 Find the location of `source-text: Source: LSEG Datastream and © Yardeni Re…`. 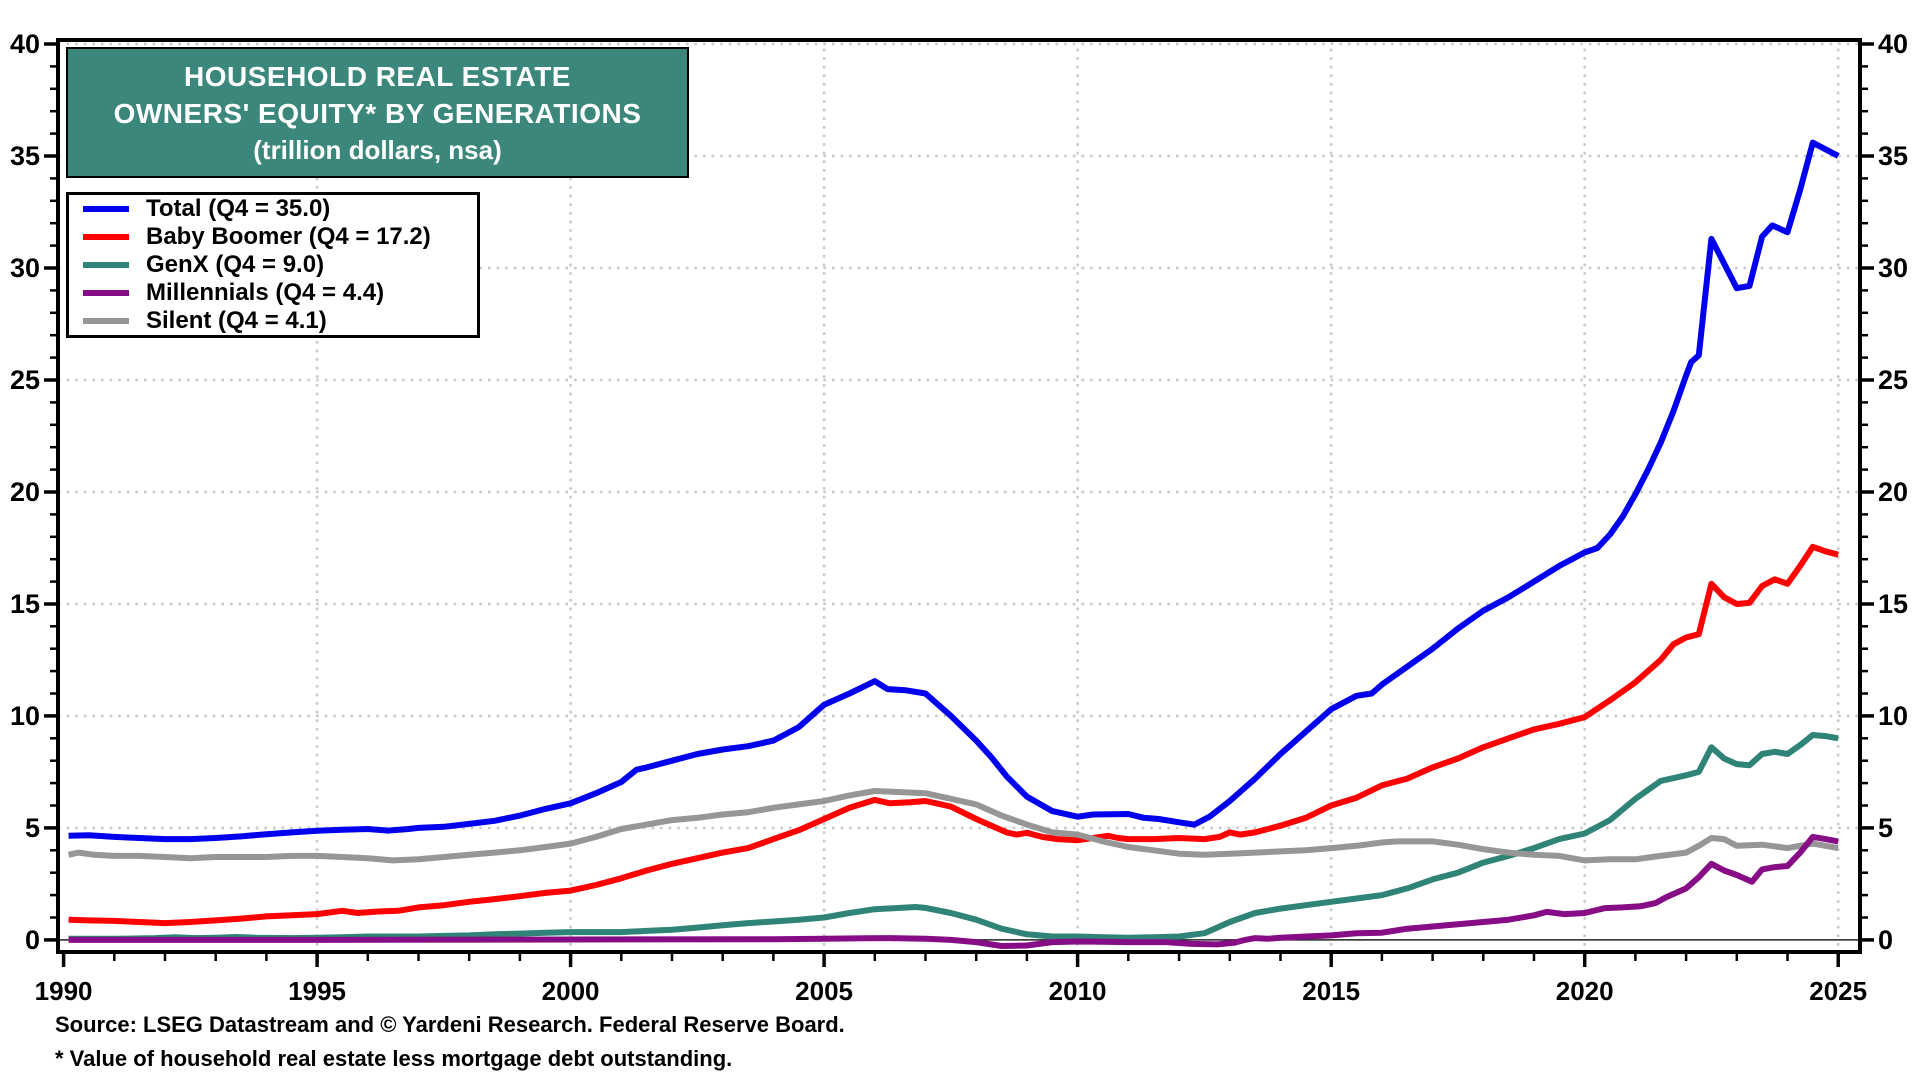

source-text: Source: LSEG Datastream and © Yardeni Re… is located at coordinates (450, 1024).